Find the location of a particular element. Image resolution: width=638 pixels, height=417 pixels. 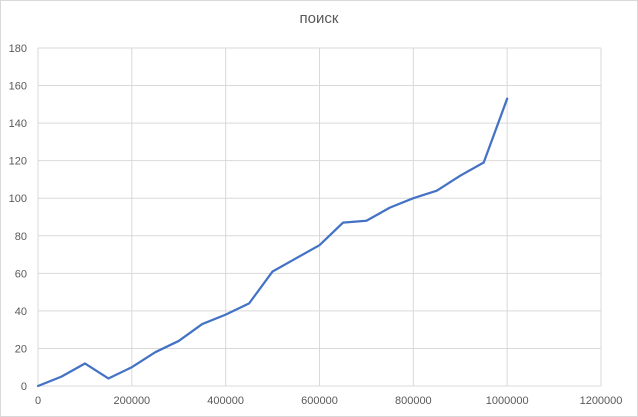

x-tick-label: 0 is located at coordinates (38, 401).